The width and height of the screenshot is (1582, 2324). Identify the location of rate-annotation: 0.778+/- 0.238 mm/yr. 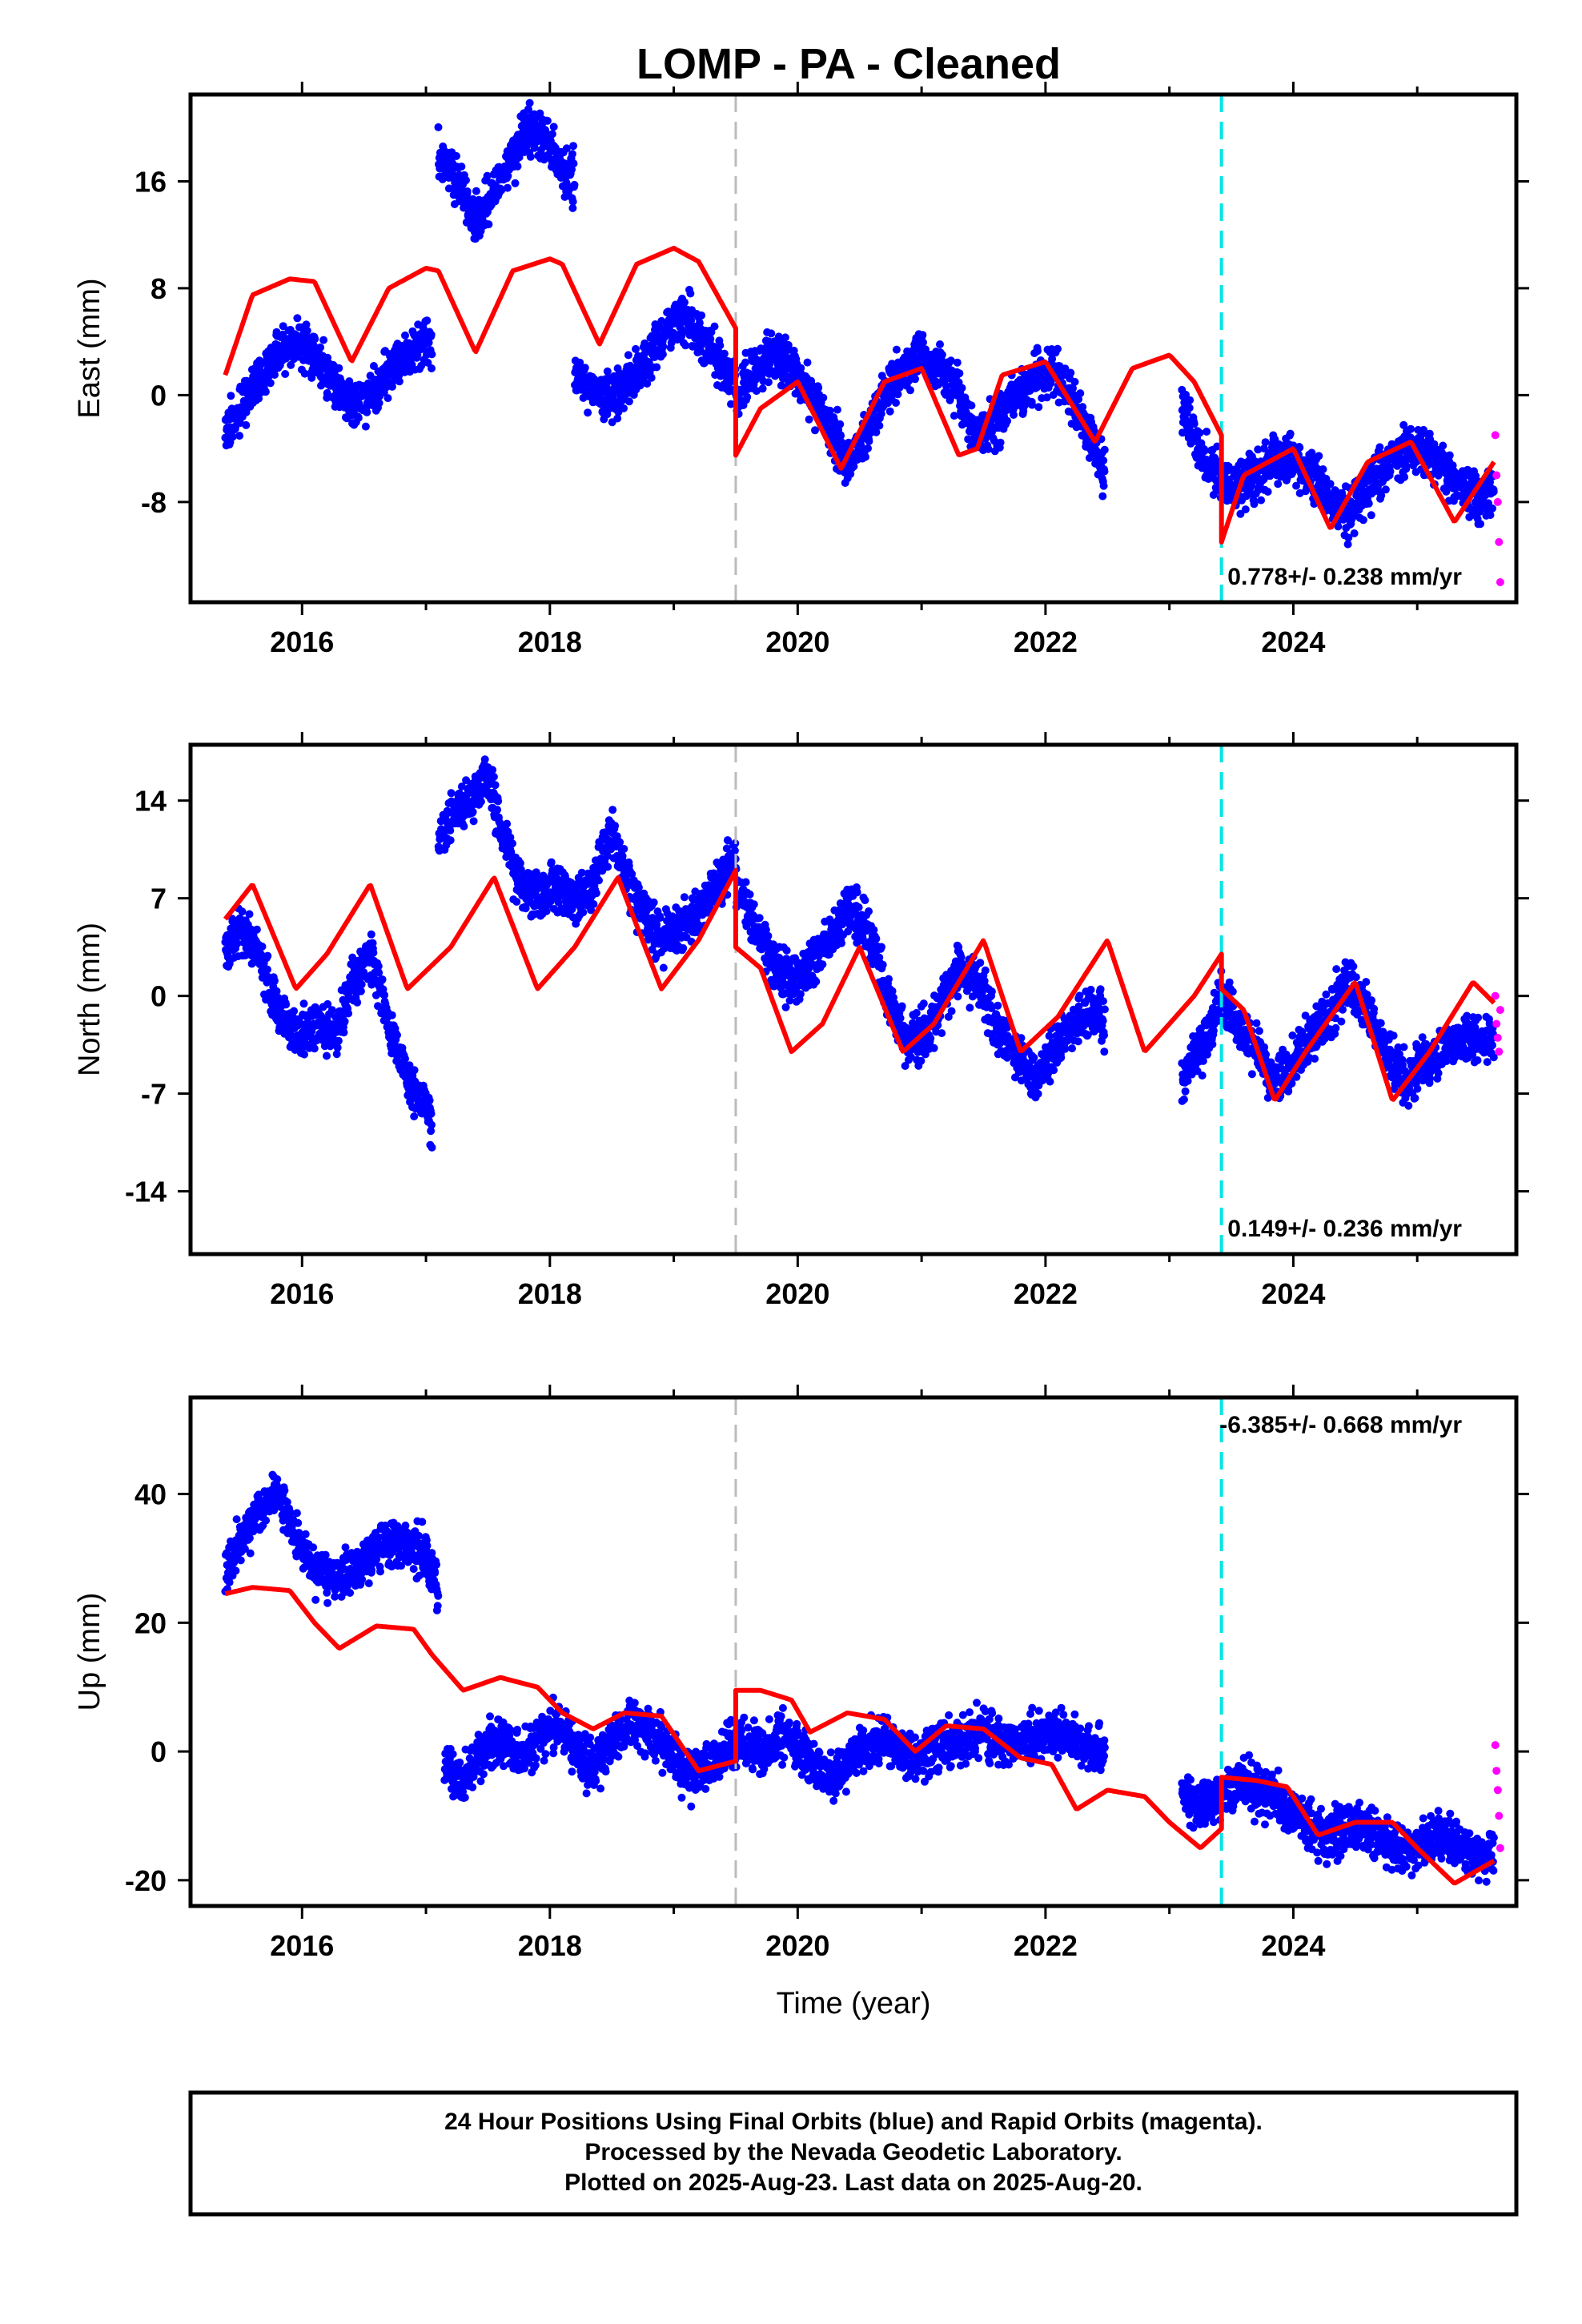
(1344, 577).